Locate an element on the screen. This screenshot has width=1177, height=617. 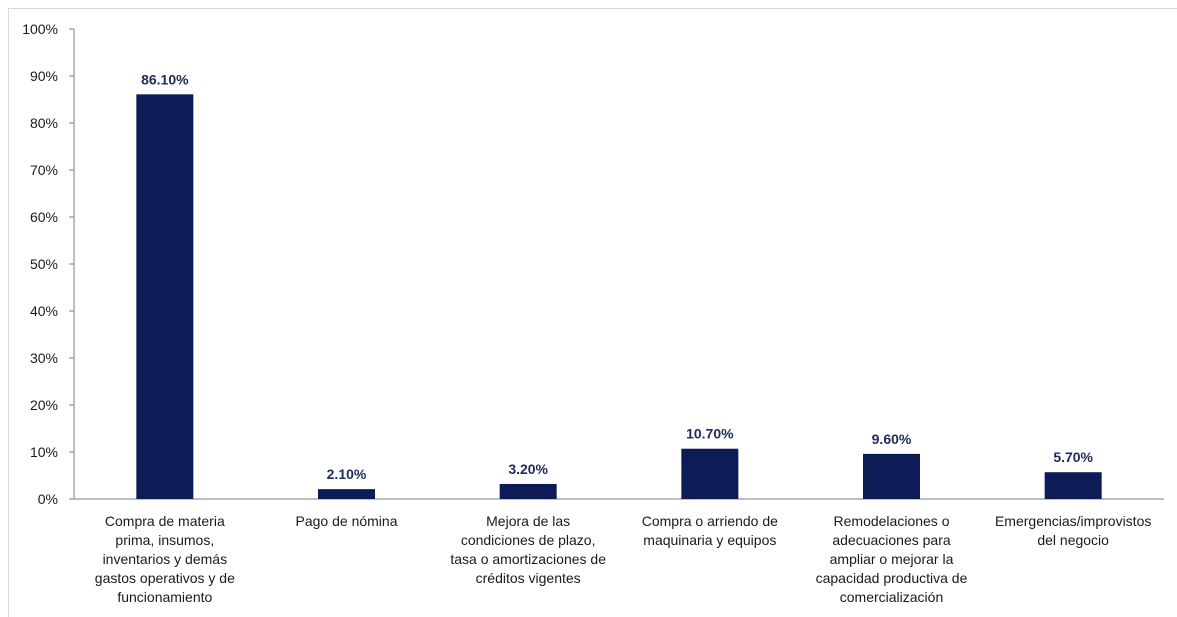
data-label: 3.20% is located at coordinates (528, 469).